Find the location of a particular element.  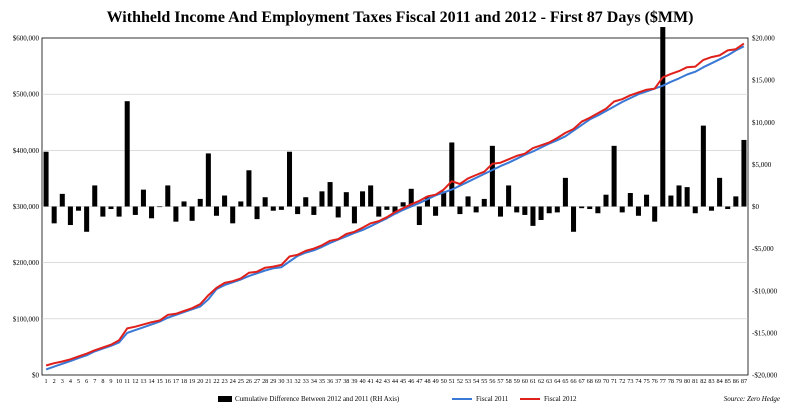

right-axis-tick-label: -$10,000 is located at coordinates (765, 291).